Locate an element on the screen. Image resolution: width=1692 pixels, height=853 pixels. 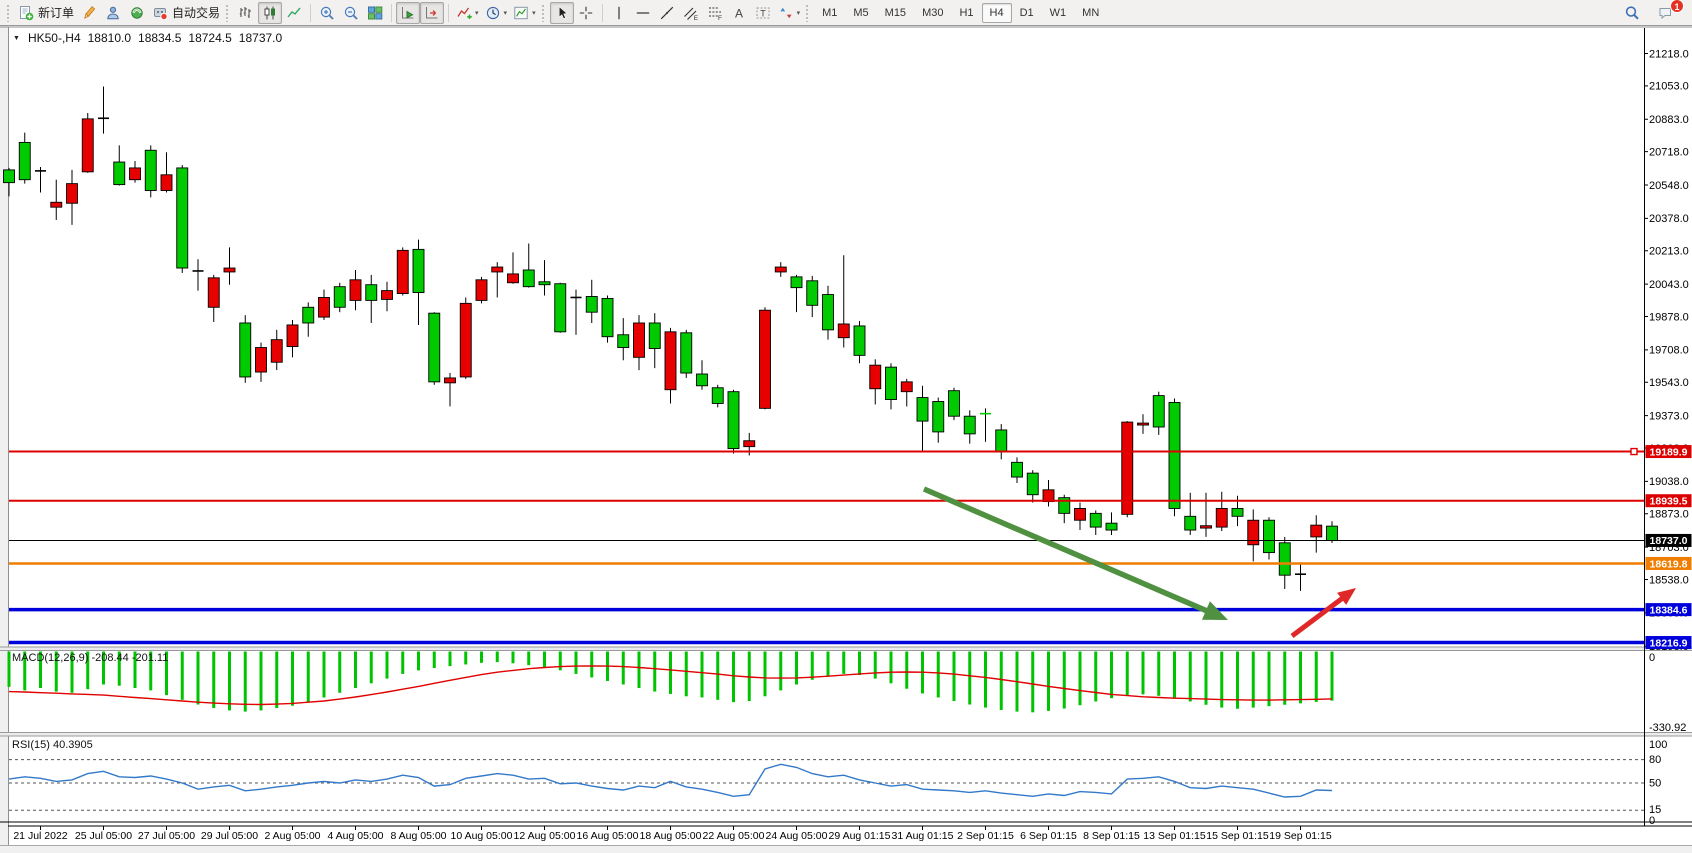
timeframe-h4: H4 is located at coordinates (996, 12).